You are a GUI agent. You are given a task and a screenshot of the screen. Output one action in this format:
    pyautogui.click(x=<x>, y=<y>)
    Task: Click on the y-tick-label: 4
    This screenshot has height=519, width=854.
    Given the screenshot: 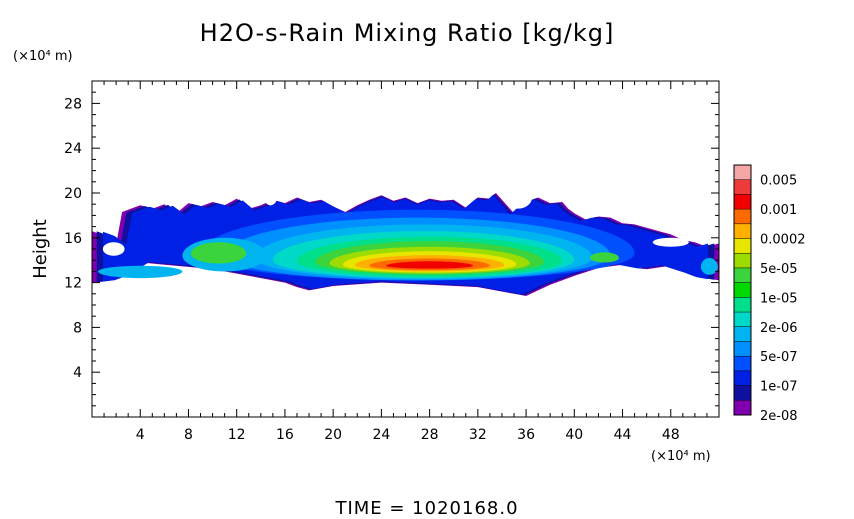 What is the action you would take?
    pyautogui.click(x=77, y=373)
    